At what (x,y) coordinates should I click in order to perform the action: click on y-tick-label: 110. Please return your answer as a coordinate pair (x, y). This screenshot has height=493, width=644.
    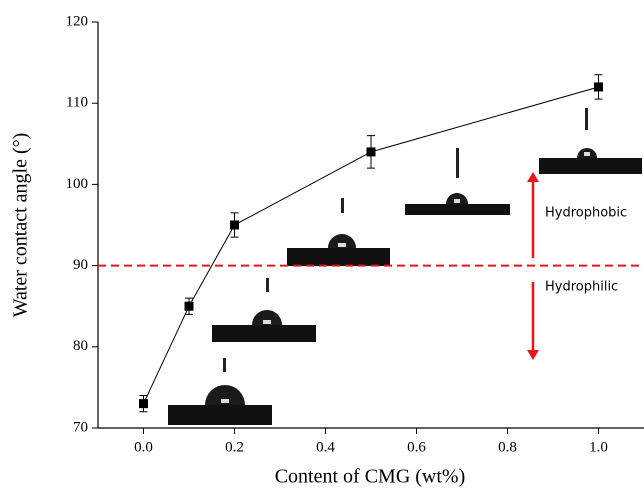
    Looking at the image, I should click on (77, 103).